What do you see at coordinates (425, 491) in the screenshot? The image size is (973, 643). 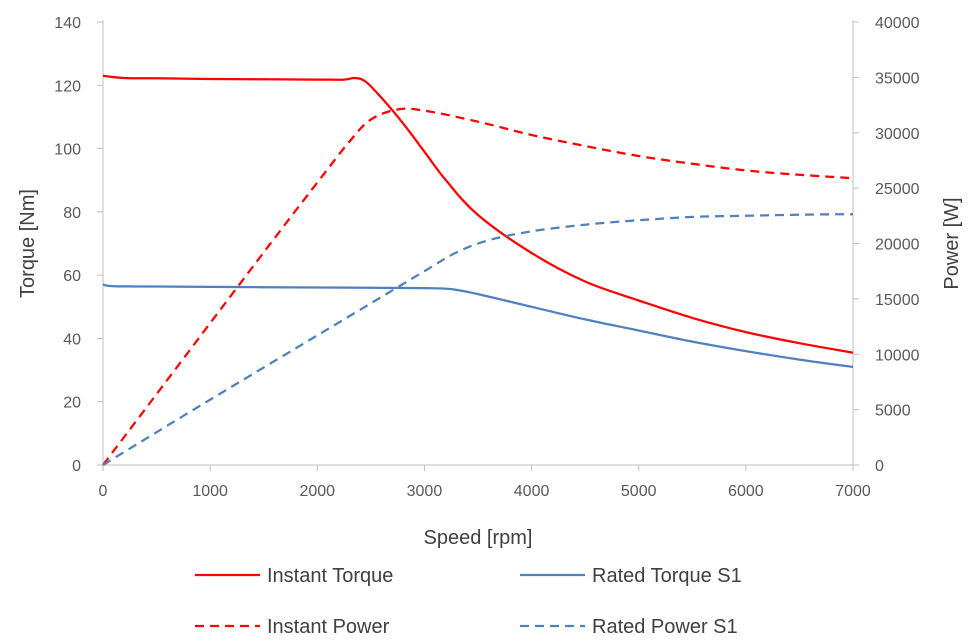 I see `x-tick-label: 3000` at bounding box center [425, 491].